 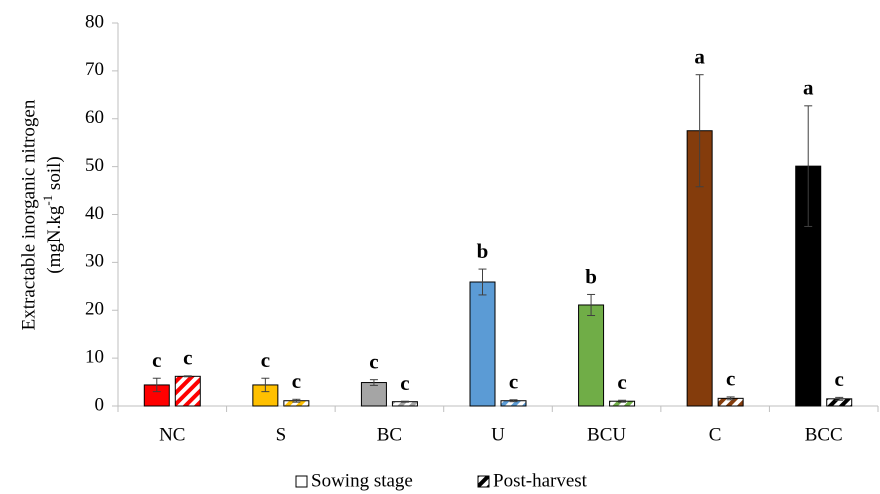 What do you see at coordinates (47, 200) in the screenshot?
I see `y-axis-label-sup: -1` at bounding box center [47, 200].